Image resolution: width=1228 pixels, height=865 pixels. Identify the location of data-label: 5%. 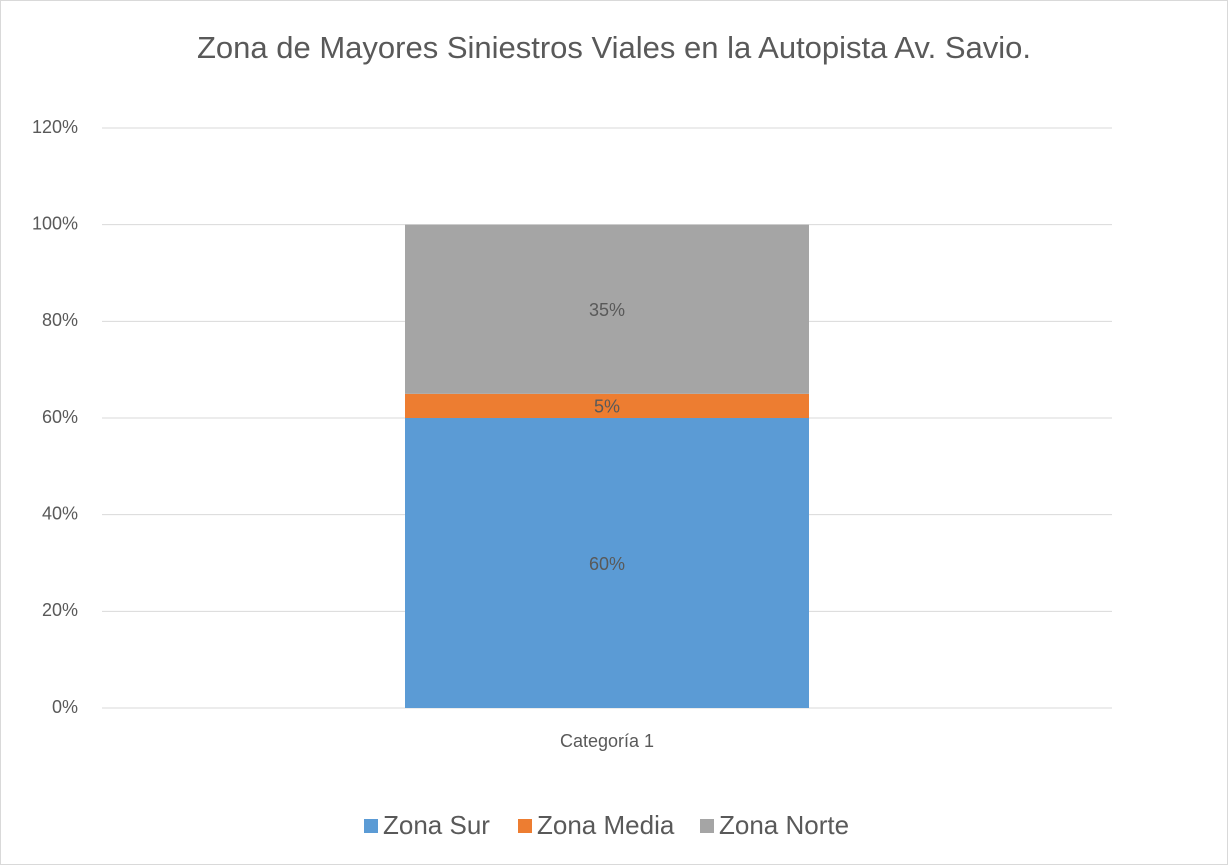
(607, 407).